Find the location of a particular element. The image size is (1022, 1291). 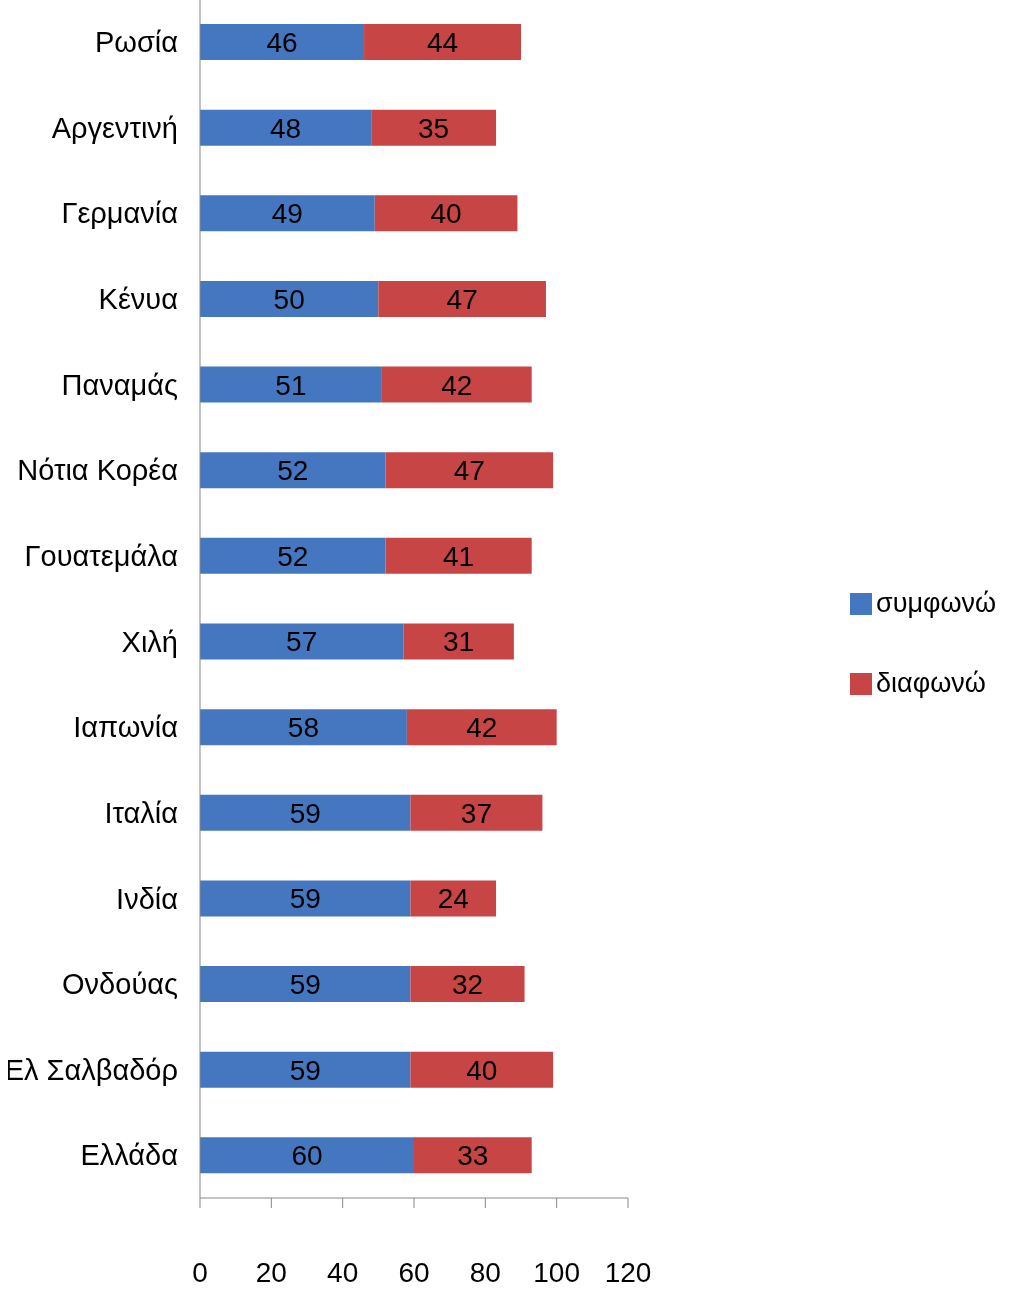

y-tick-label: Ελλάδα is located at coordinates (129, 1155).